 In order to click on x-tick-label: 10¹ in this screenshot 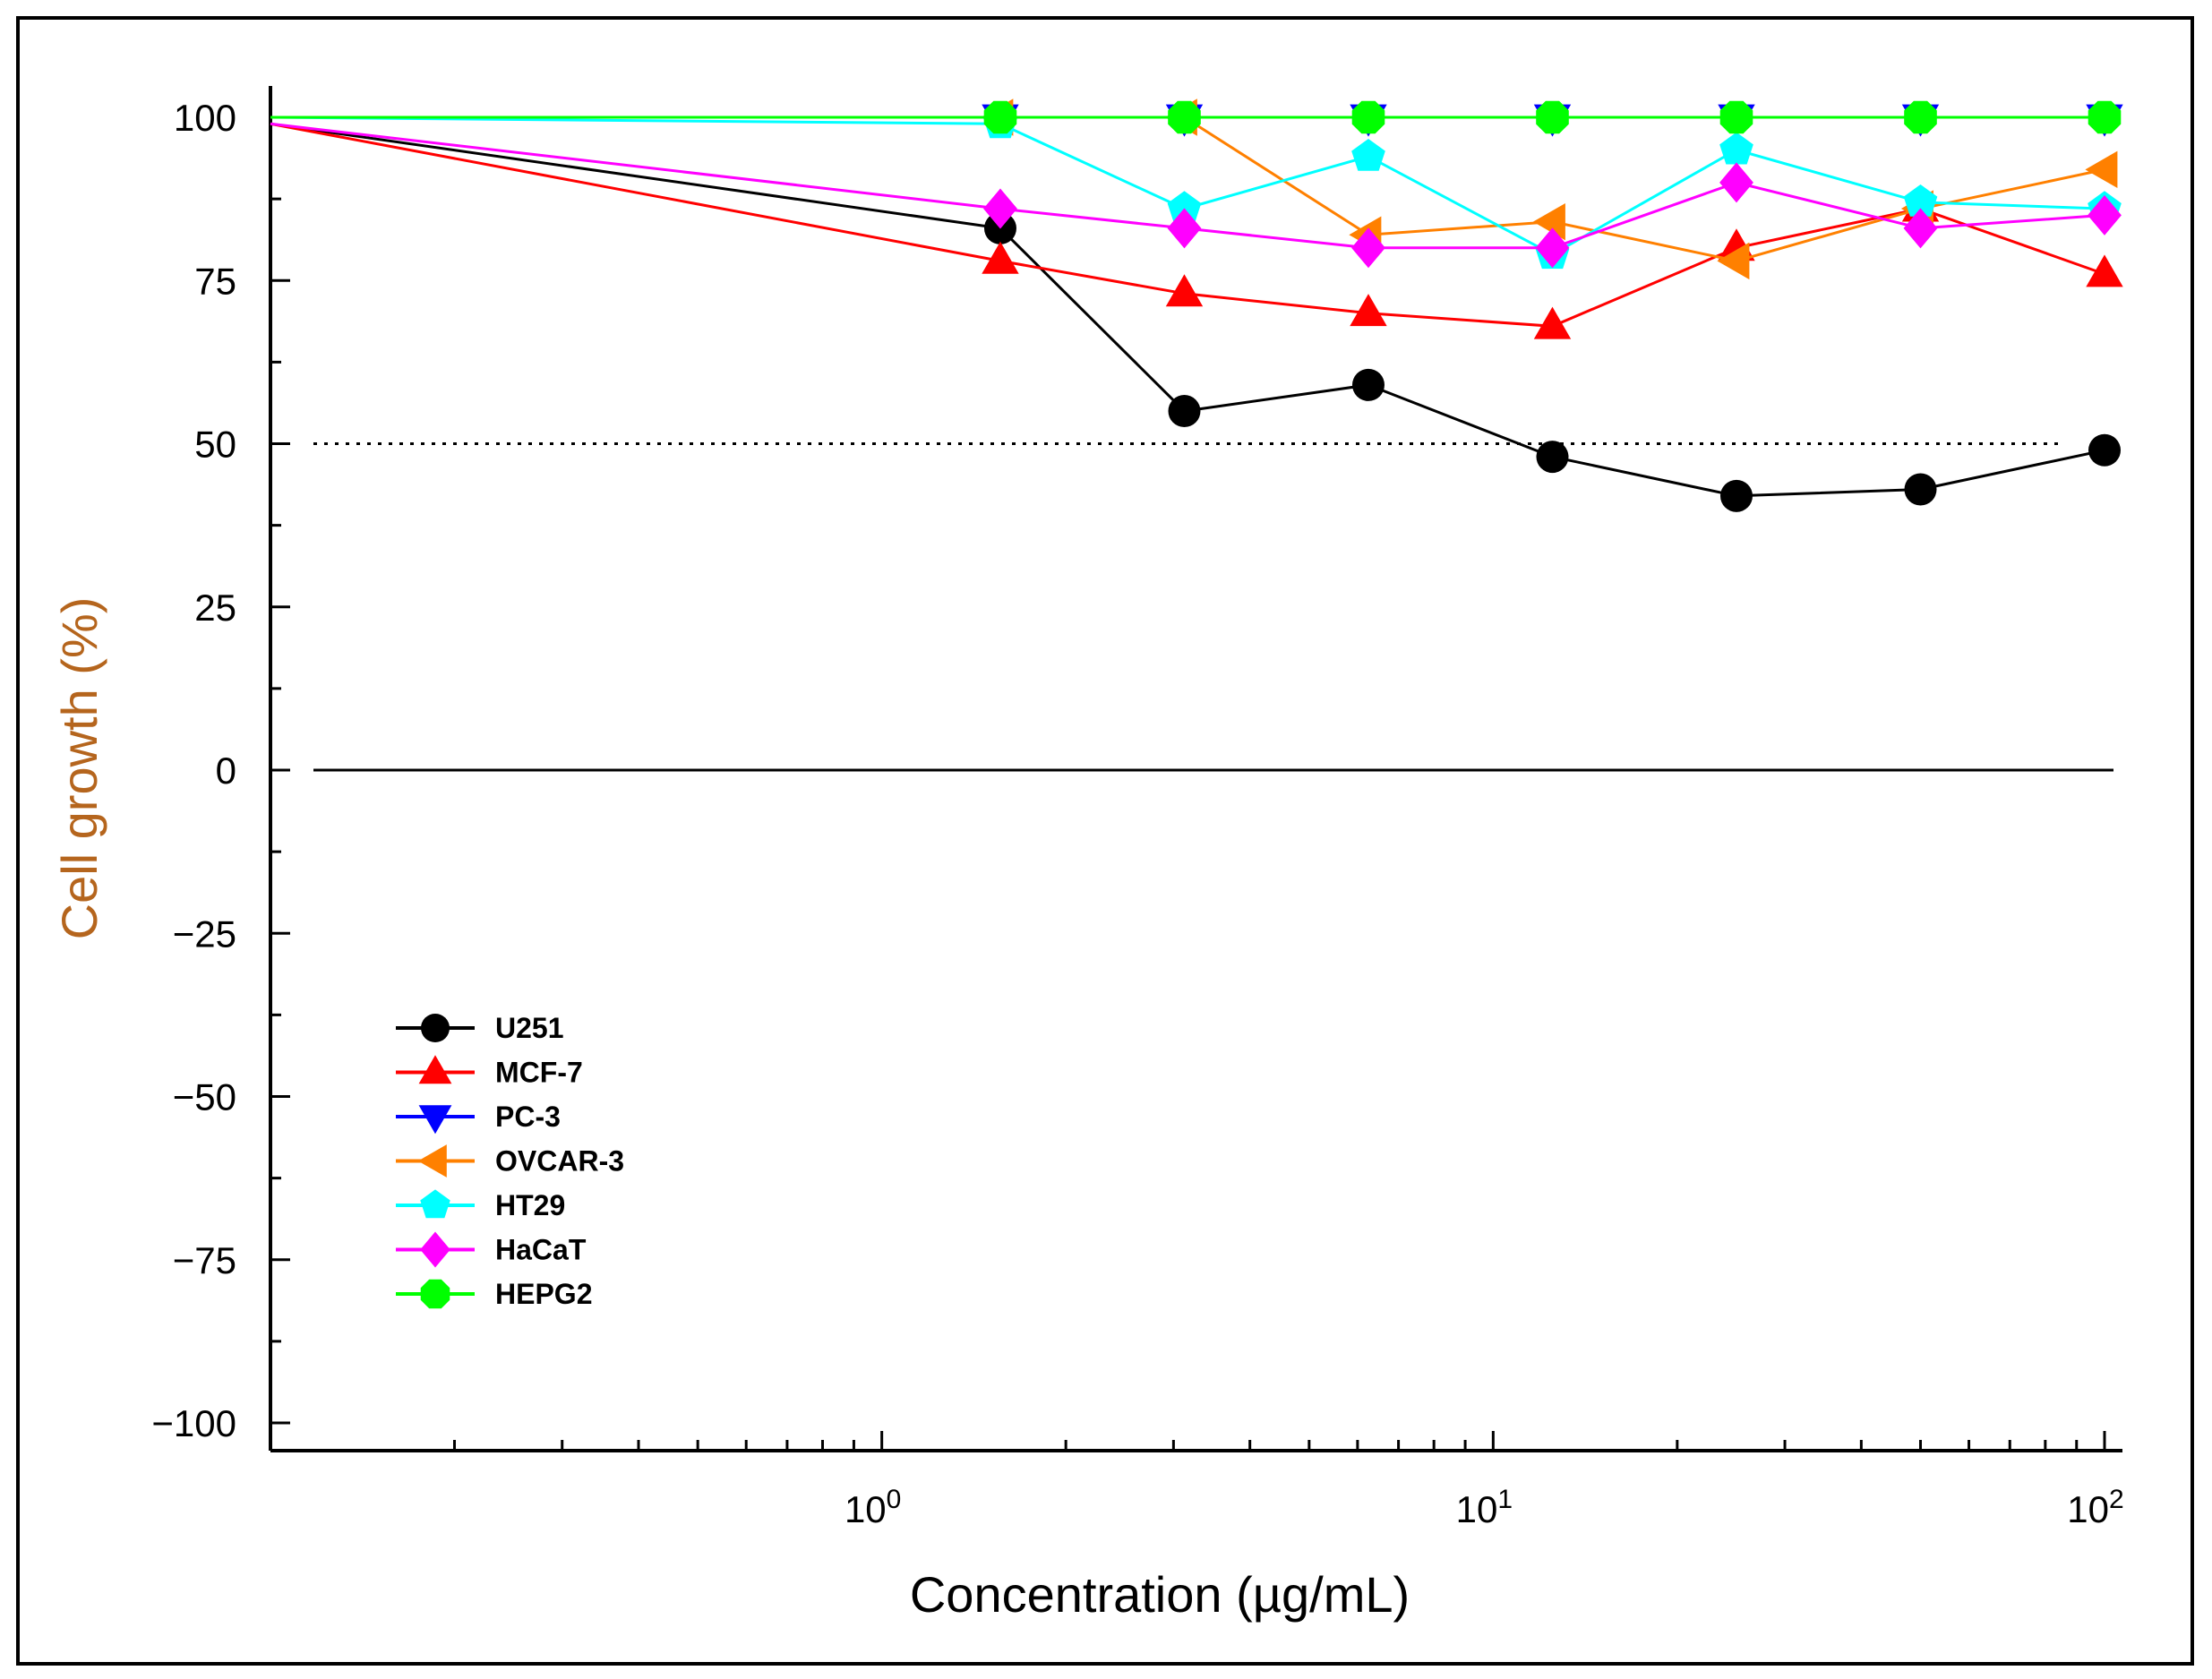, I will do `click(1484, 1508)`.